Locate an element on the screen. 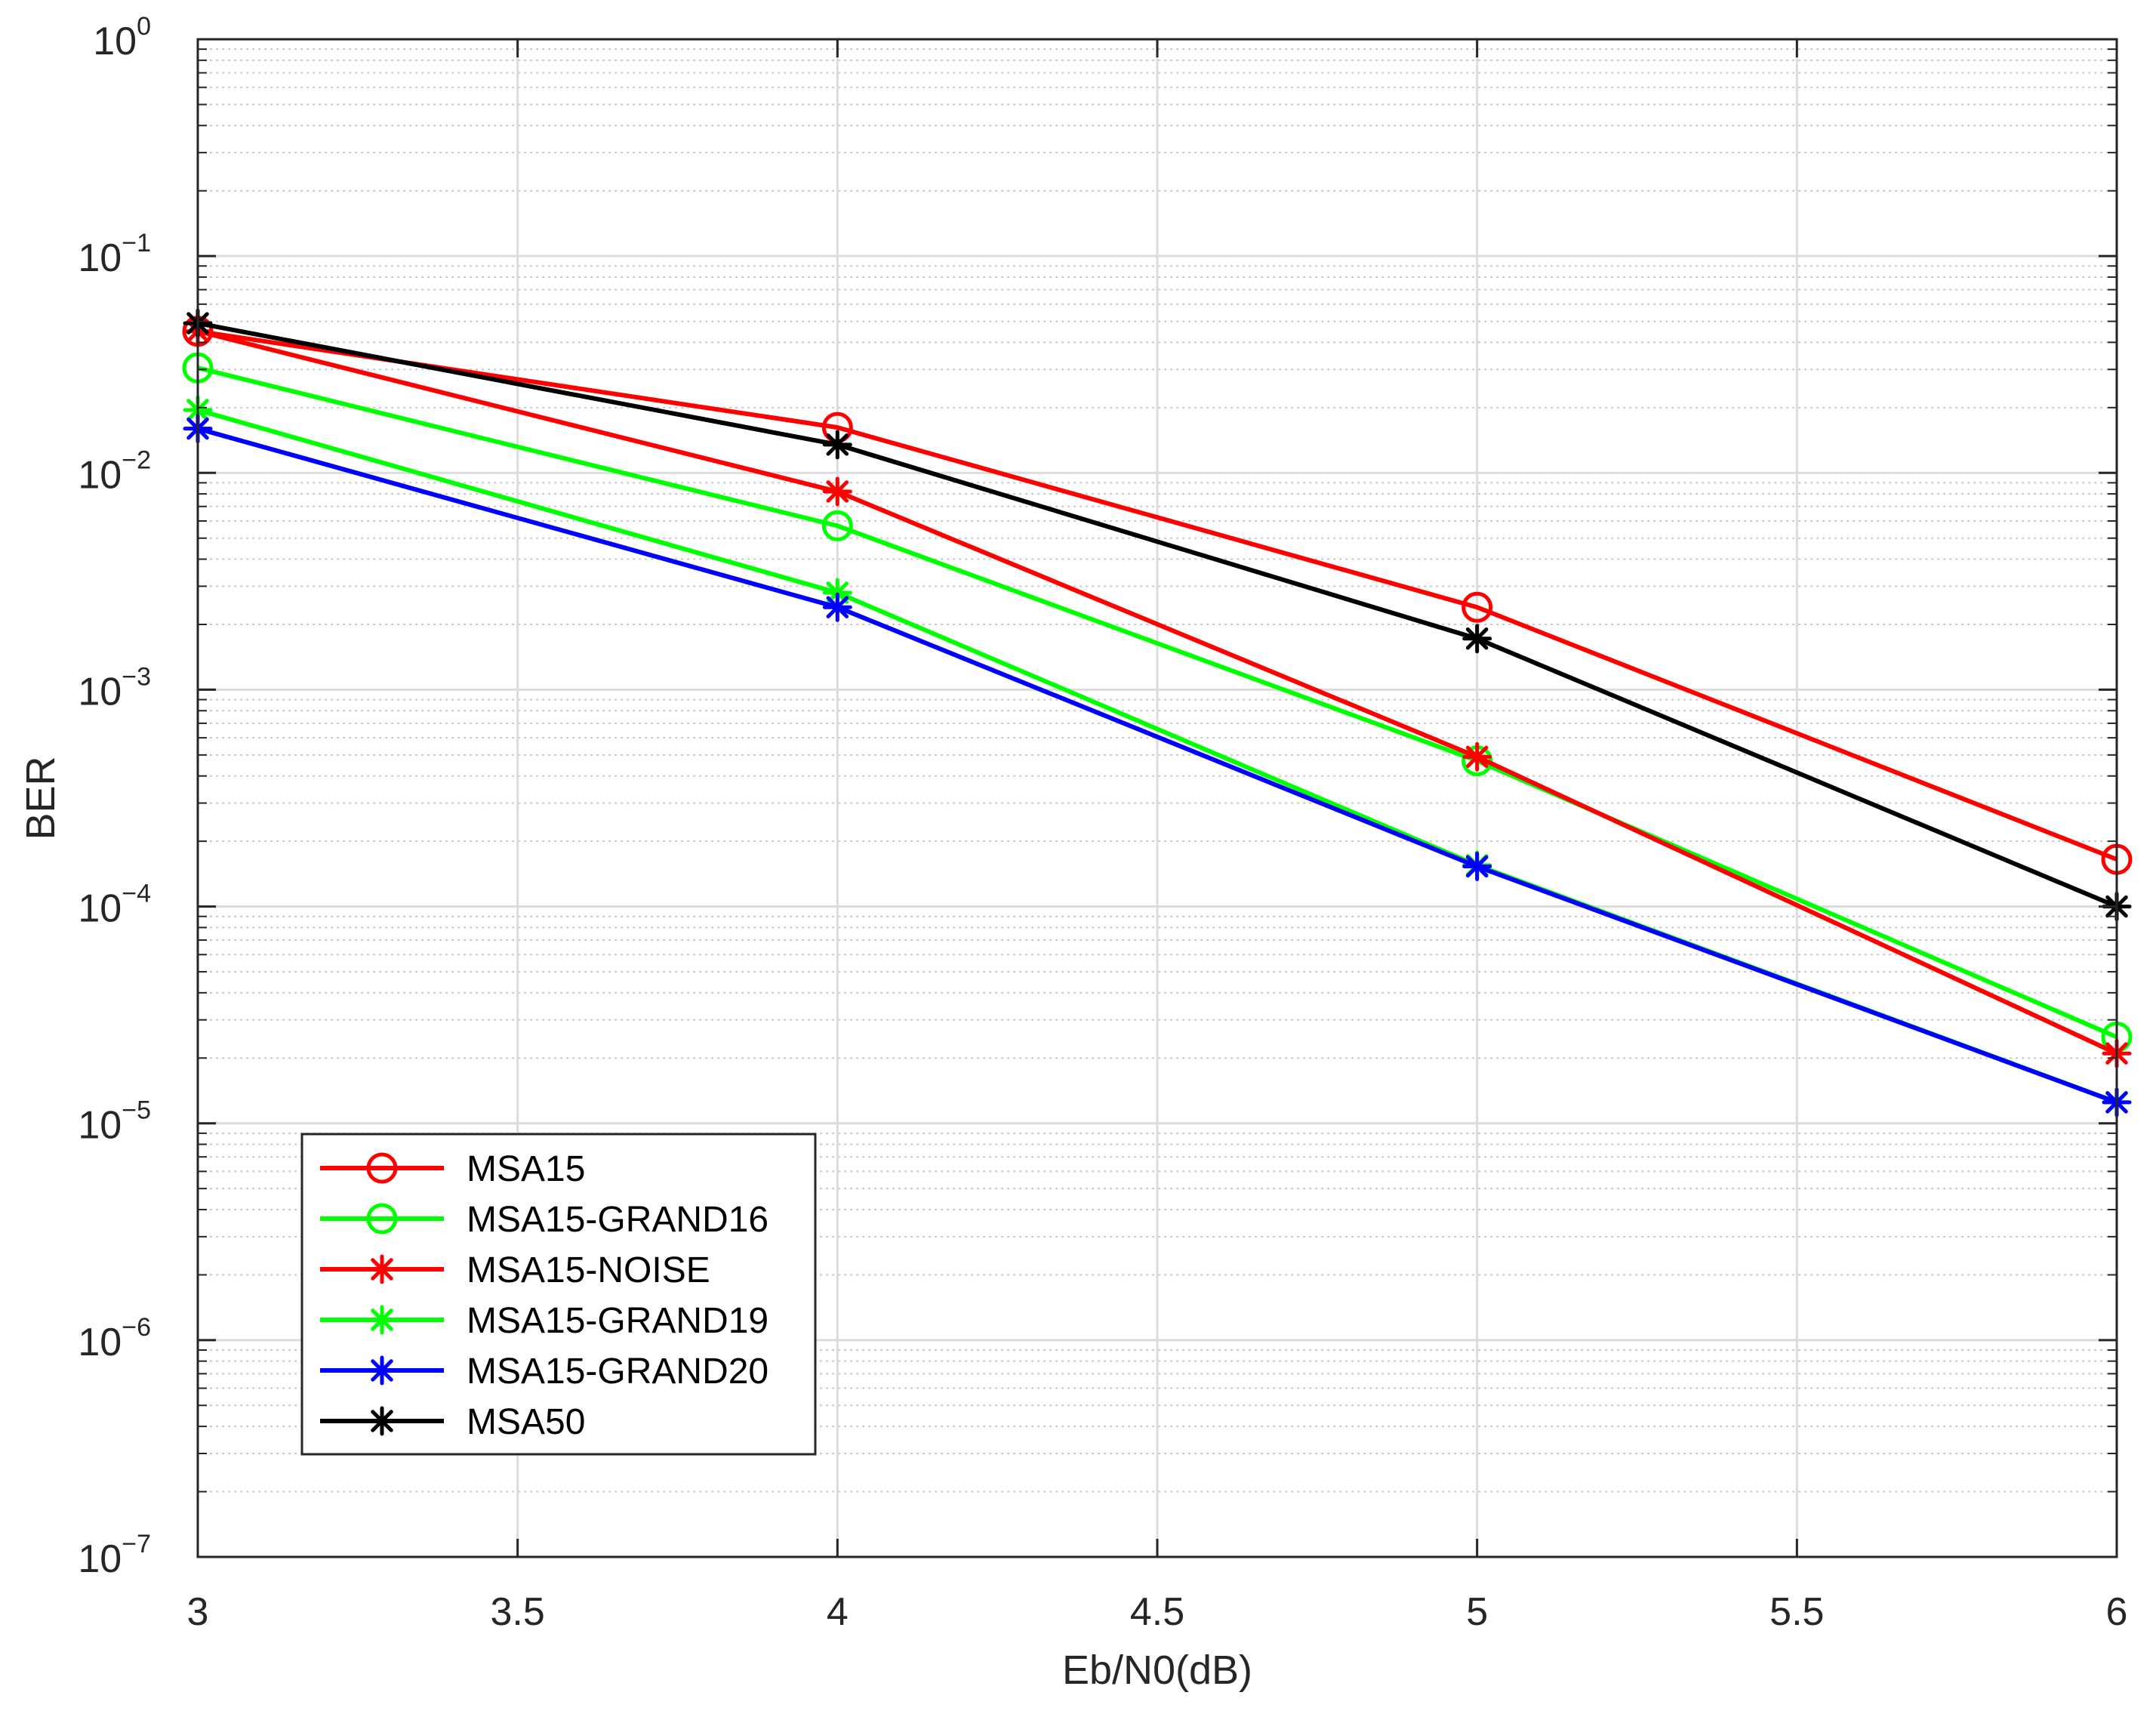 Image resolution: width=2156 pixels, height=1717 pixels. x-tick-label: 4 is located at coordinates (838, 1612).